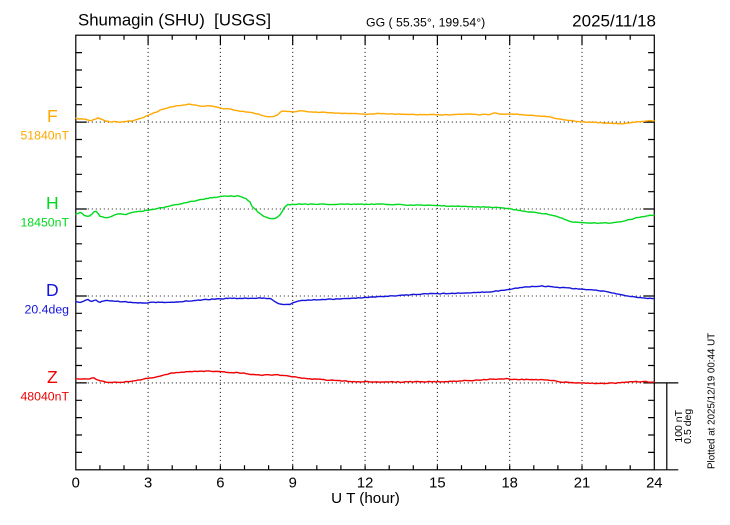 Image resolution: width=730 pixels, height=525 pixels. I want to click on svg-text: 18, so click(509, 483).